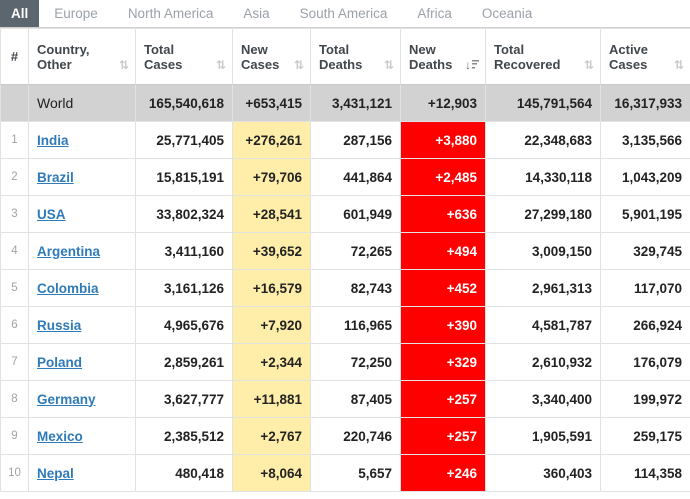 The image size is (690, 499). What do you see at coordinates (14, 56) in the screenshot?
I see `column-label: #` at bounding box center [14, 56].